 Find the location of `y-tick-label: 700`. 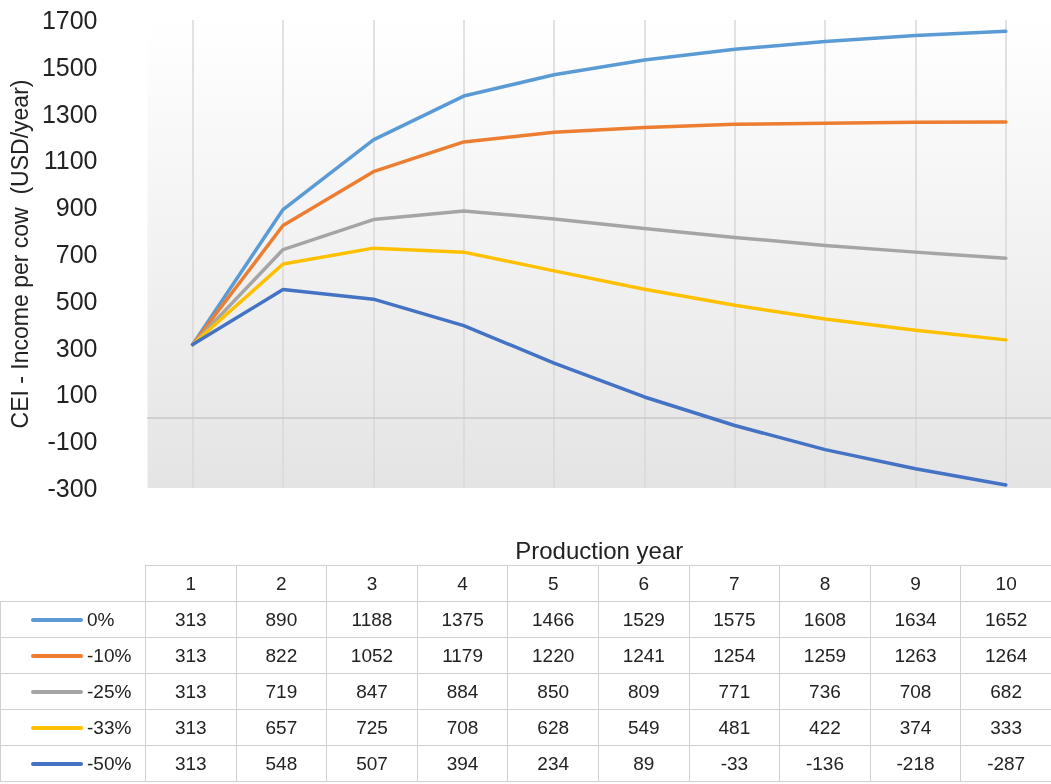

y-tick-label: 700 is located at coordinates (76, 254).